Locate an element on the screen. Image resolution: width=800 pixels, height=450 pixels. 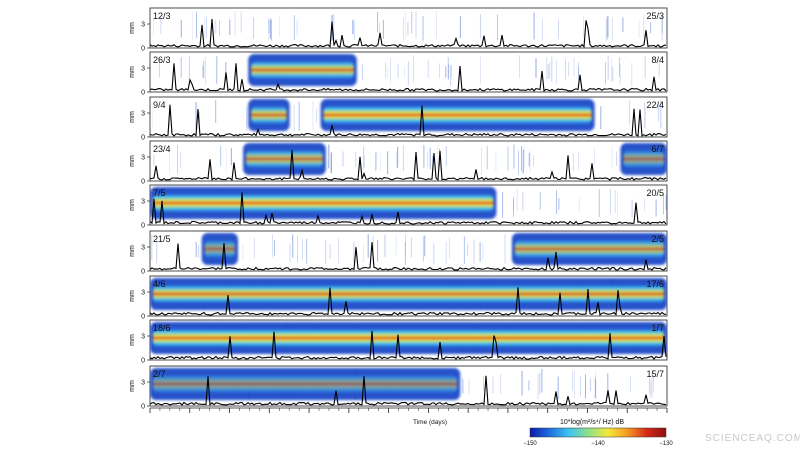
panel-end-date: 20/5 is located at coordinates (655, 193).